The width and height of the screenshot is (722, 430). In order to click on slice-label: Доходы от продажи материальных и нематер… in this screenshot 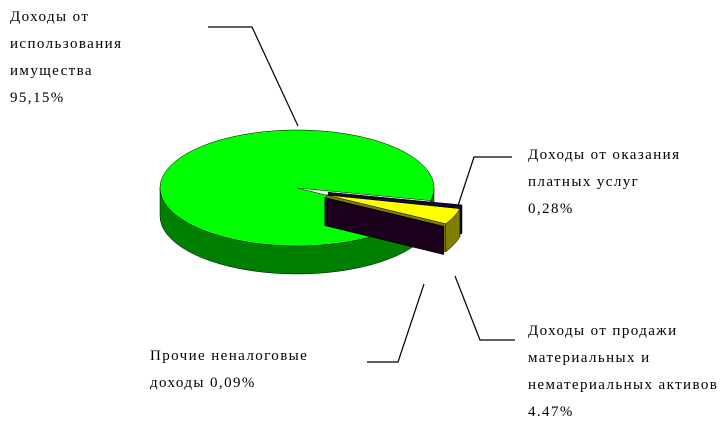, I will do `click(625, 372)`.